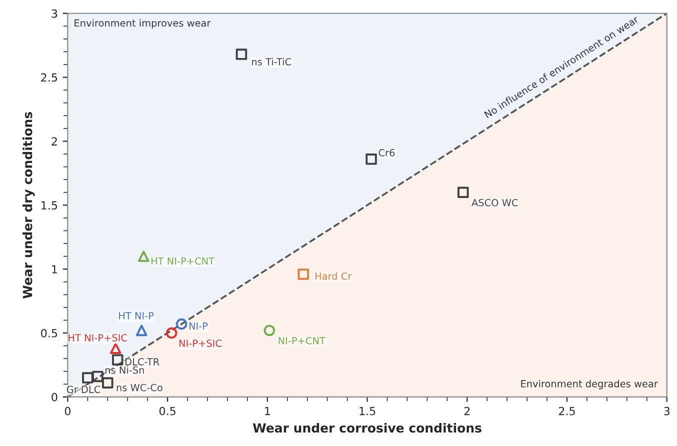 The height and width of the screenshot is (446, 677). Describe the element at coordinates (386, 152) in the screenshot. I see `series-label: Cr6` at that location.